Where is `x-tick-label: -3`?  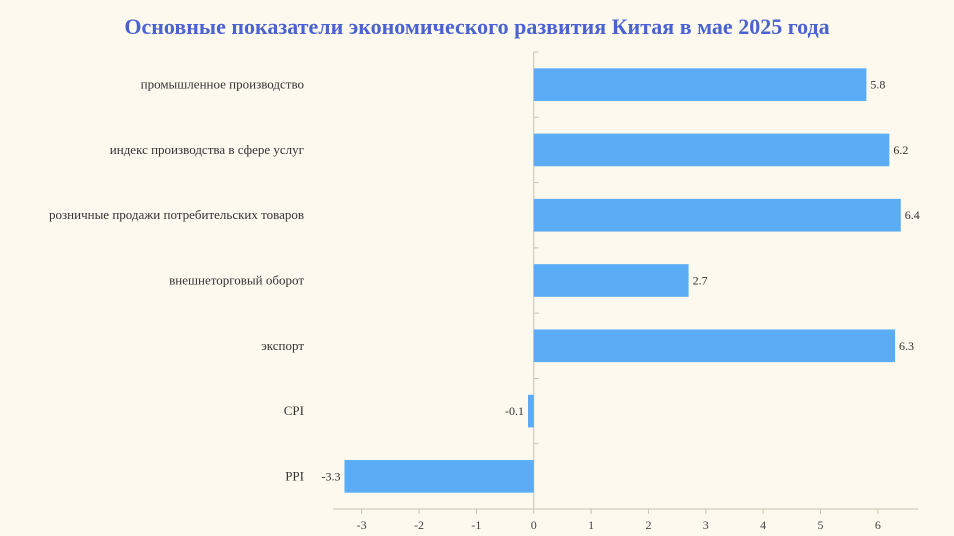
x-tick-label: -3 is located at coordinates (362, 525).